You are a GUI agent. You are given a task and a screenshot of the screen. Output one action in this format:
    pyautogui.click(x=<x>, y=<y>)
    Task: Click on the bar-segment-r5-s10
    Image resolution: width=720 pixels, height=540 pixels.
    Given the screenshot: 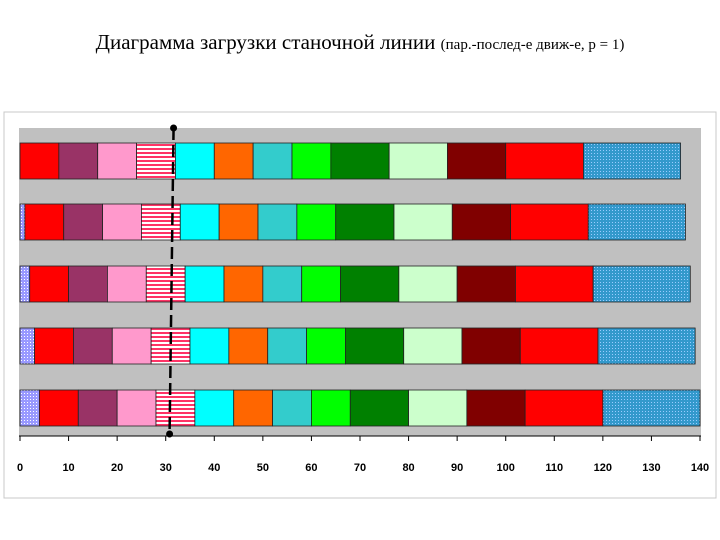 What is the action you would take?
    pyautogui.click(x=379, y=408)
    